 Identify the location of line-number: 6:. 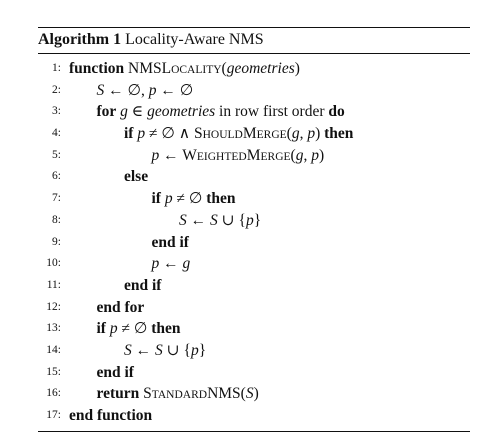
(56, 176).